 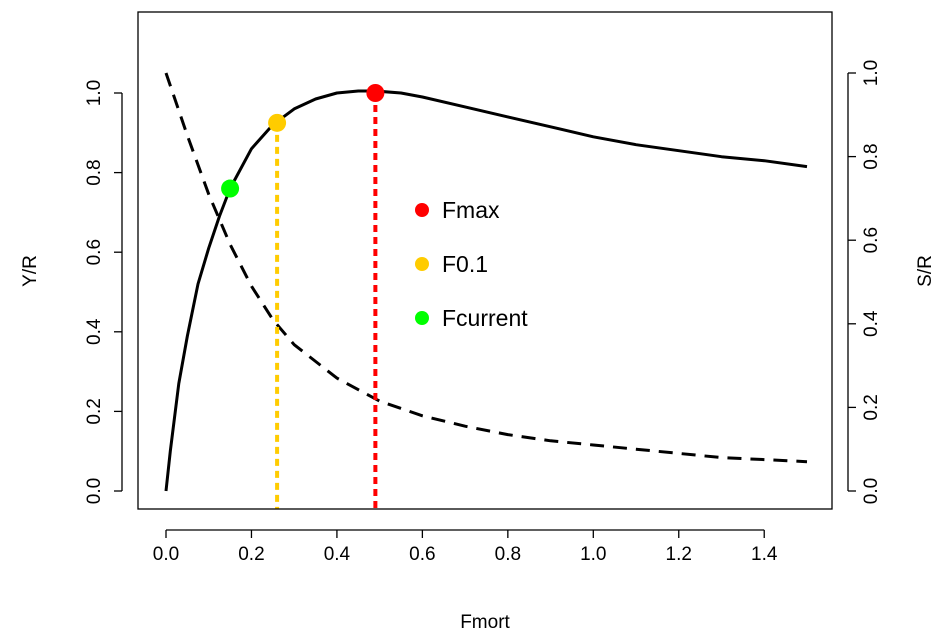 What do you see at coordinates (277, 122) in the screenshot?
I see `f0-1-point` at bounding box center [277, 122].